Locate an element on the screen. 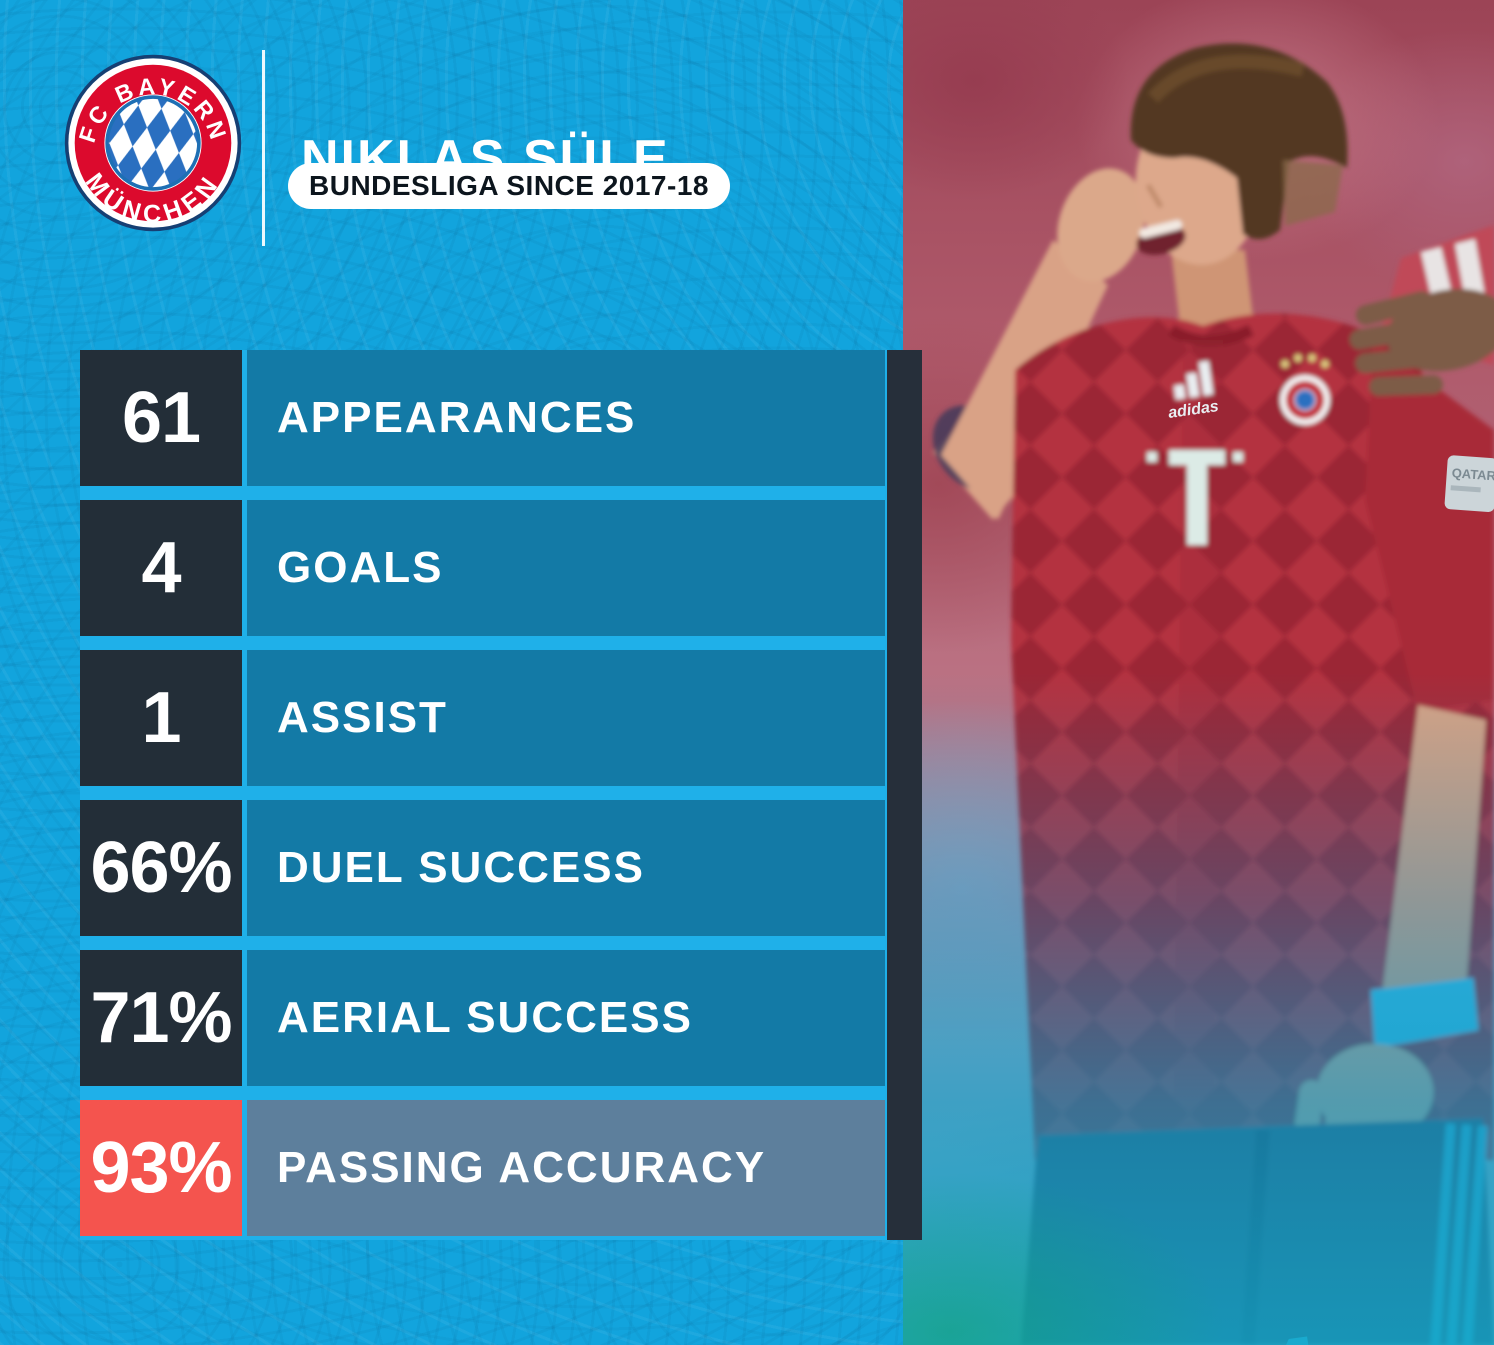 This screenshot has width=1494, height=1345. header-divider is located at coordinates (263, 148).